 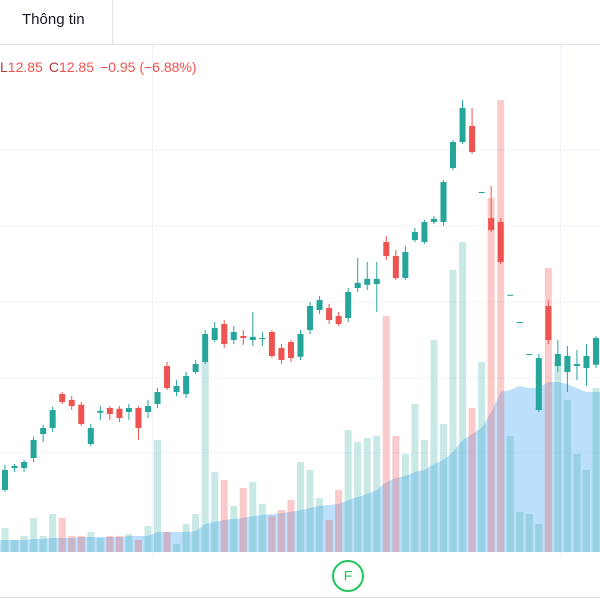 What do you see at coordinates (4, 67) in the screenshot?
I see `legend-key: L` at bounding box center [4, 67].